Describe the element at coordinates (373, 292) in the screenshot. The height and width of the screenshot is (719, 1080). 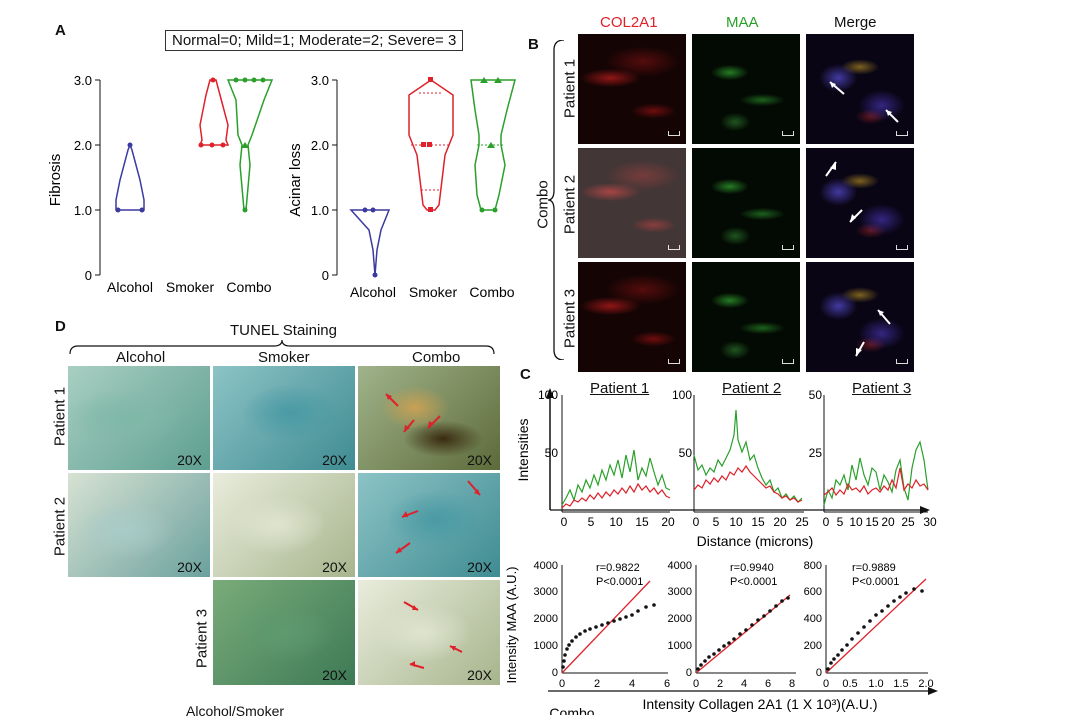
I see `group-label: Alcohol` at that location.